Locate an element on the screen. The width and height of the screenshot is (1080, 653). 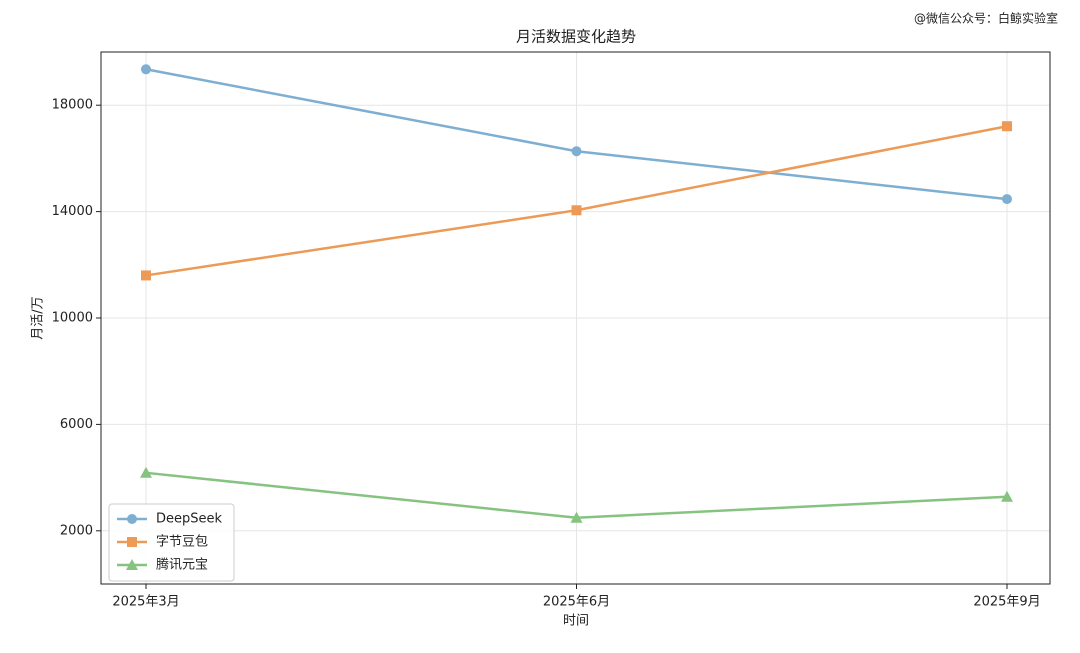
x-tick-label: 2025年3月 is located at coordinates (145, 602).